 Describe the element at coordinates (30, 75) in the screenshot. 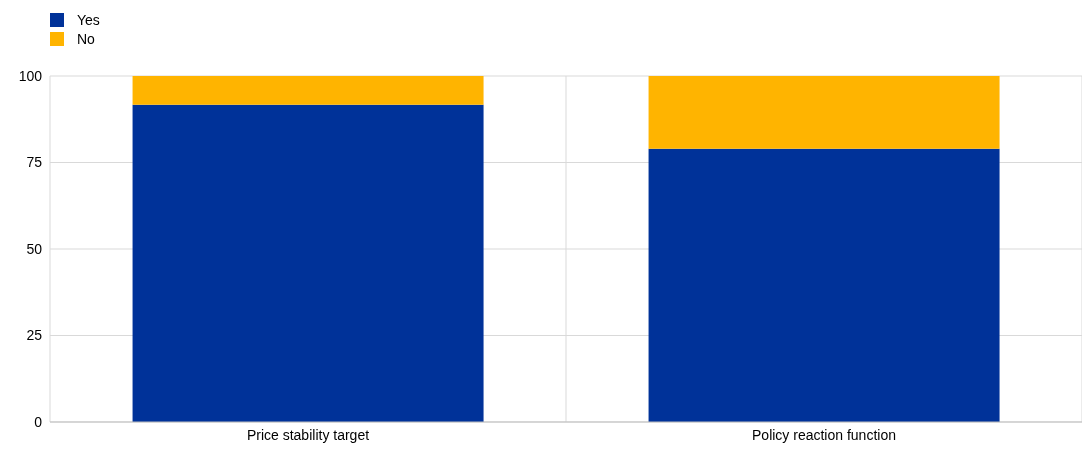

I see `y-tick-label: 100` at that location.